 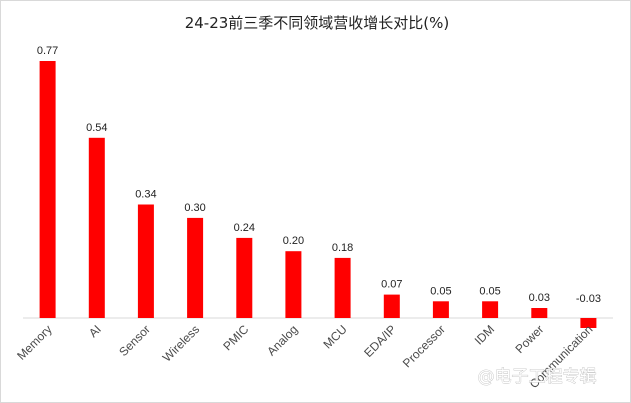 What do you see at coordinates (588, 299) in the screenshot?
I see `data-label: -0.03` at bounding box center [588, 299].